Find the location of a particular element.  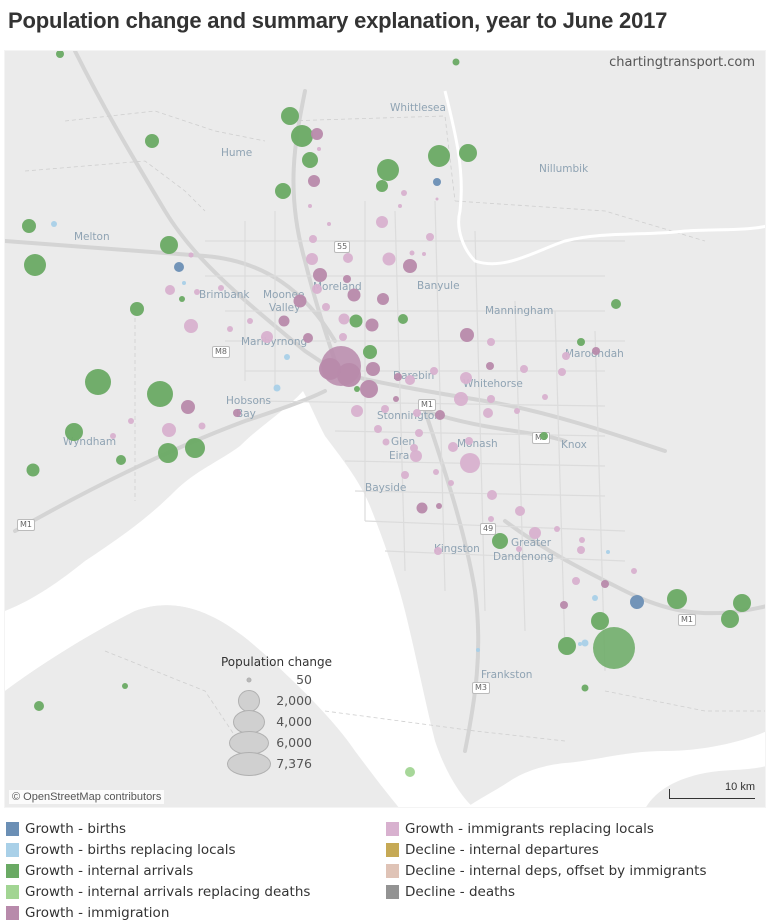

legend-item: Decline - deaths is located at coordinates (546, 891).